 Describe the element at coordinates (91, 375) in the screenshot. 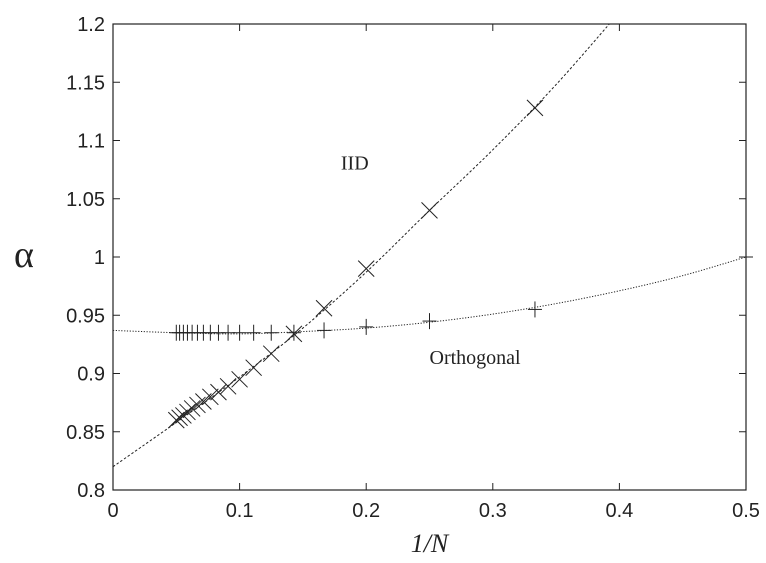

I see `y-tick-label: 0.9` at that location.